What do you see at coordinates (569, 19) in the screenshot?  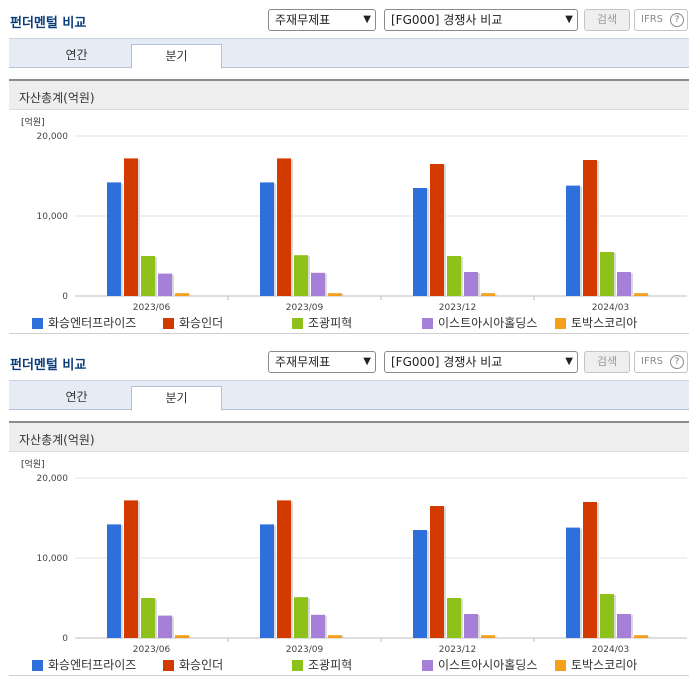 I see `chevron-down-icon: ▼` at bounding box center [569, 19].